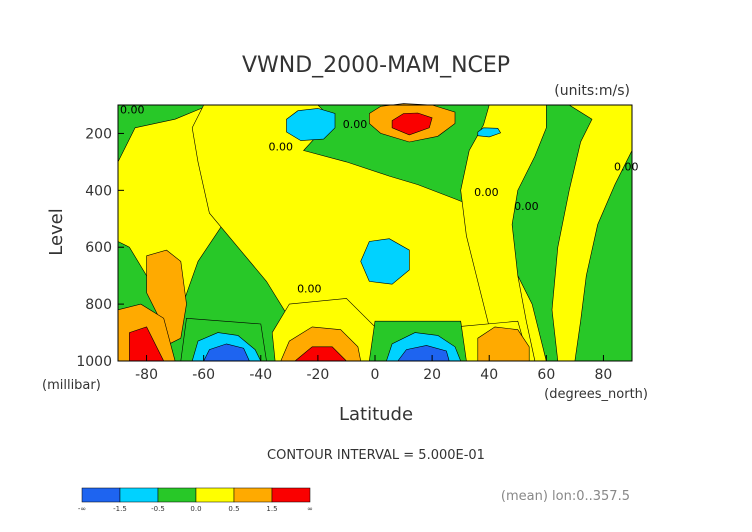 This screenshot has width=752, height=532. What do you see at coordinates (604, 375) in the screenshot?
I see `x-tick-label: 80` at bounding box center [604, 375].